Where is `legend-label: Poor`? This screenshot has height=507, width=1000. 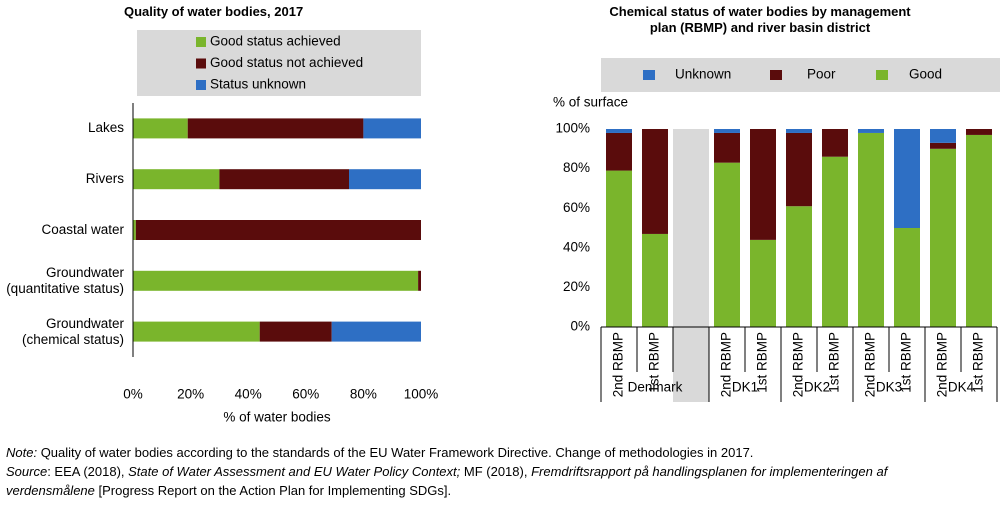
legend-label: Poor is located at coordinates (821, 74).